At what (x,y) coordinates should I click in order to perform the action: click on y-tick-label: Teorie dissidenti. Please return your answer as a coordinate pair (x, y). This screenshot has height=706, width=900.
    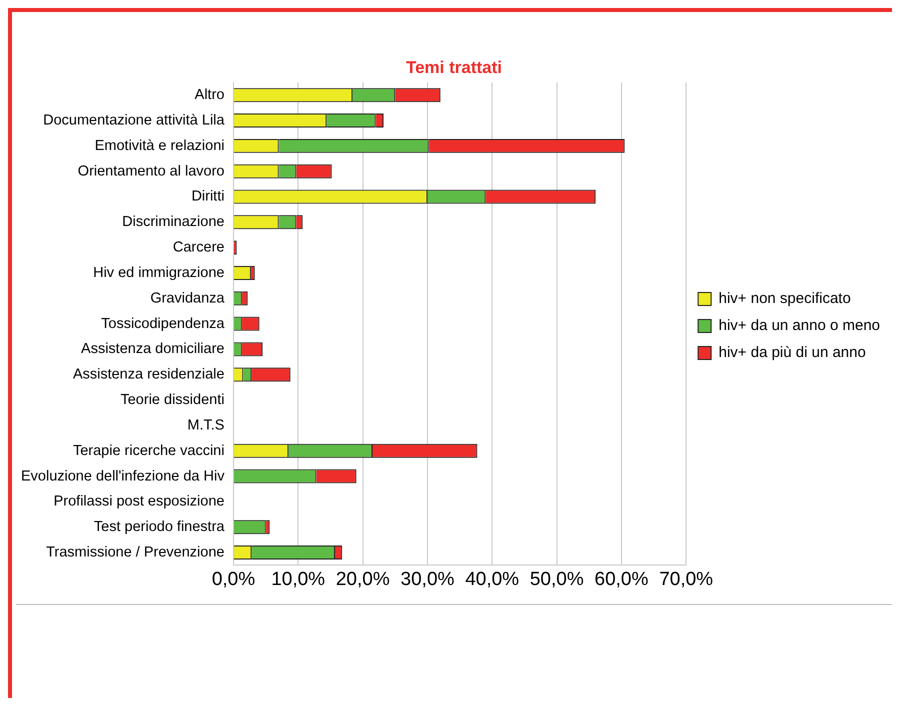
    Looking at the image, I should click on (172, 400).